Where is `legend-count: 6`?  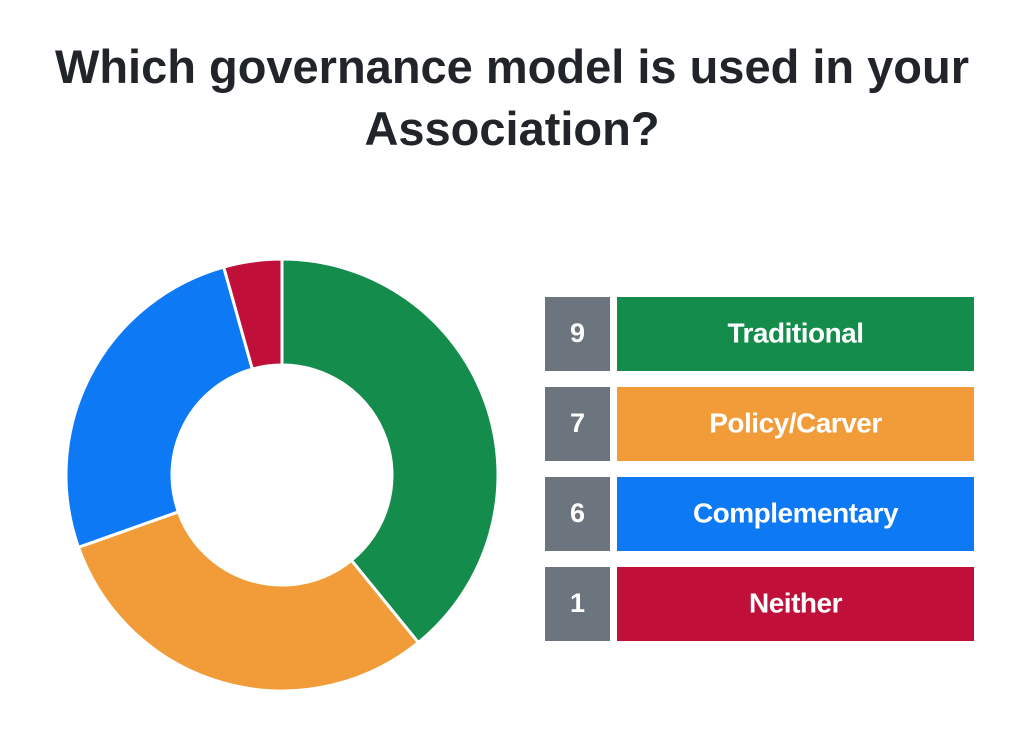 legend-count: 6 is located at coordinates (577, 513).